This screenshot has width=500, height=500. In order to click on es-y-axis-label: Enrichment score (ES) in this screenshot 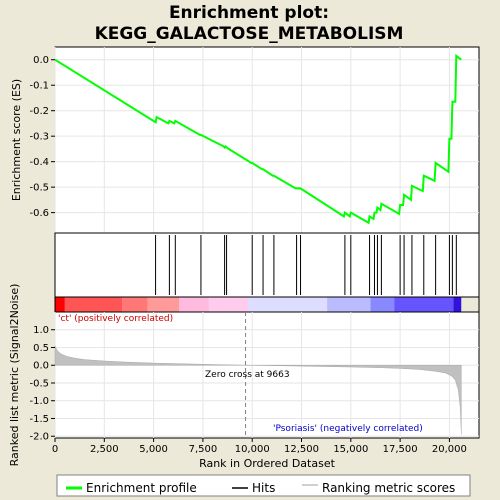, I will do `click(16, 140)`.